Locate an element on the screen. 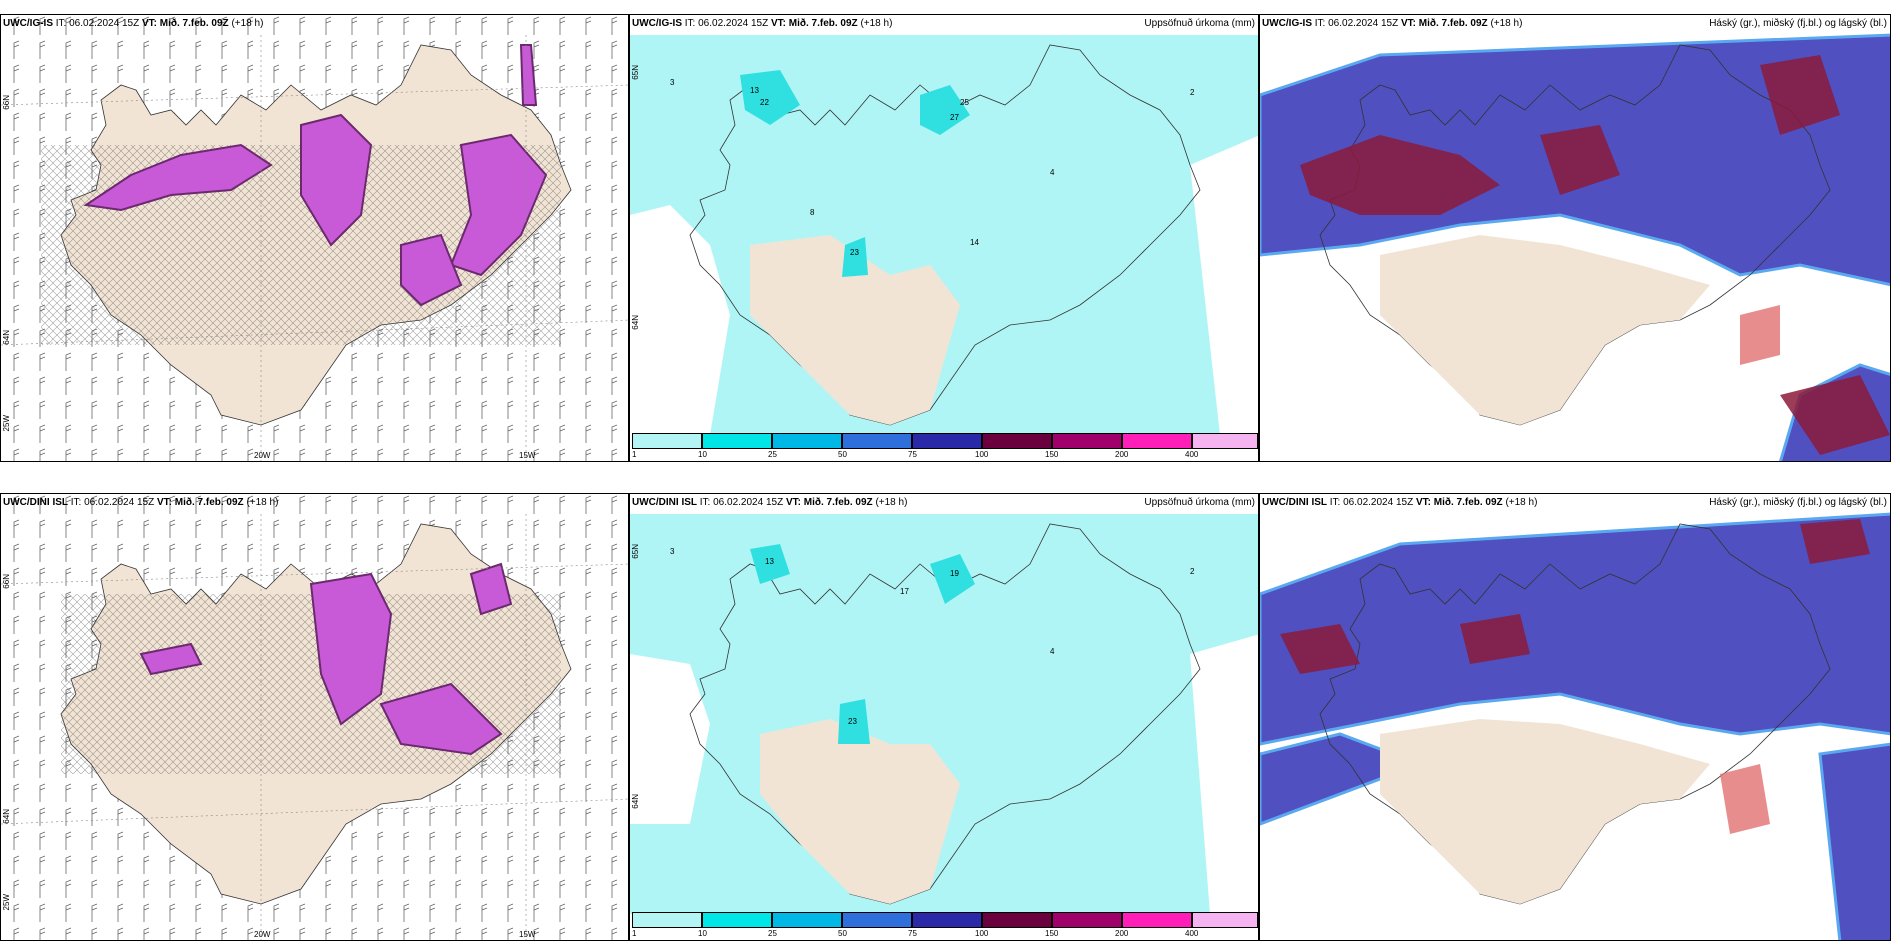 The image size is (1900, 950). precip-map: 25 27 22 13 23 14 3 8 4 2 is located at coordinates (944, 235).